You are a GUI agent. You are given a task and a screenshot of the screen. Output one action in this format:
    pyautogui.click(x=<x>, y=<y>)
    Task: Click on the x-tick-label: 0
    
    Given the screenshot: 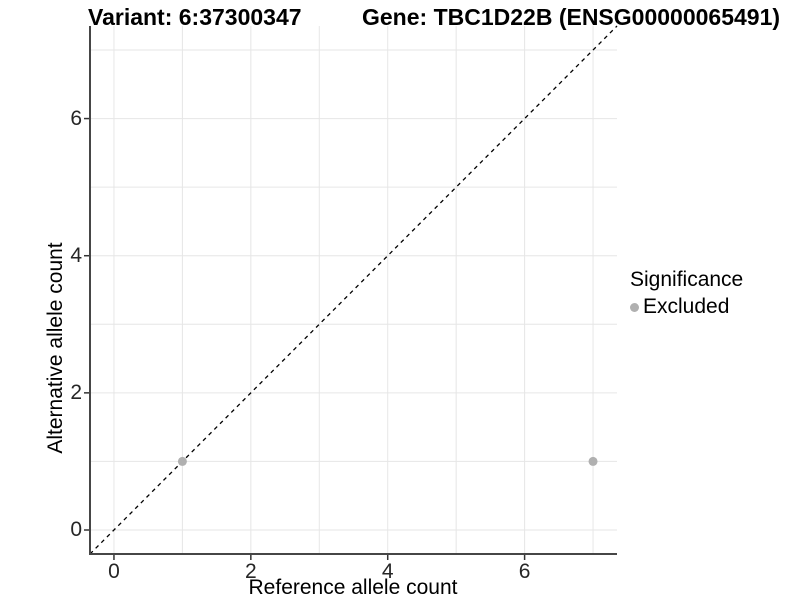 What is the action you would take?
    pyautogui.click(x=114, y=571)
    